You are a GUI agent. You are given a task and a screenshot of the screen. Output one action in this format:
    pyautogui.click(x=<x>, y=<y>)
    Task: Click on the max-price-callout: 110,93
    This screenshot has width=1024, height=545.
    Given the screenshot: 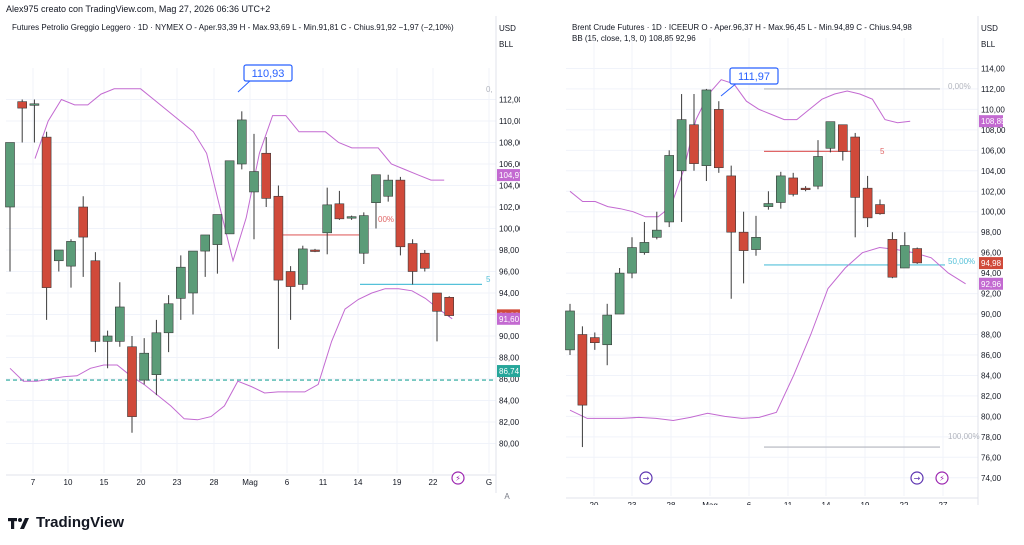 What is the action you would take?
    pyautogui.click(x=265, y=78)
    